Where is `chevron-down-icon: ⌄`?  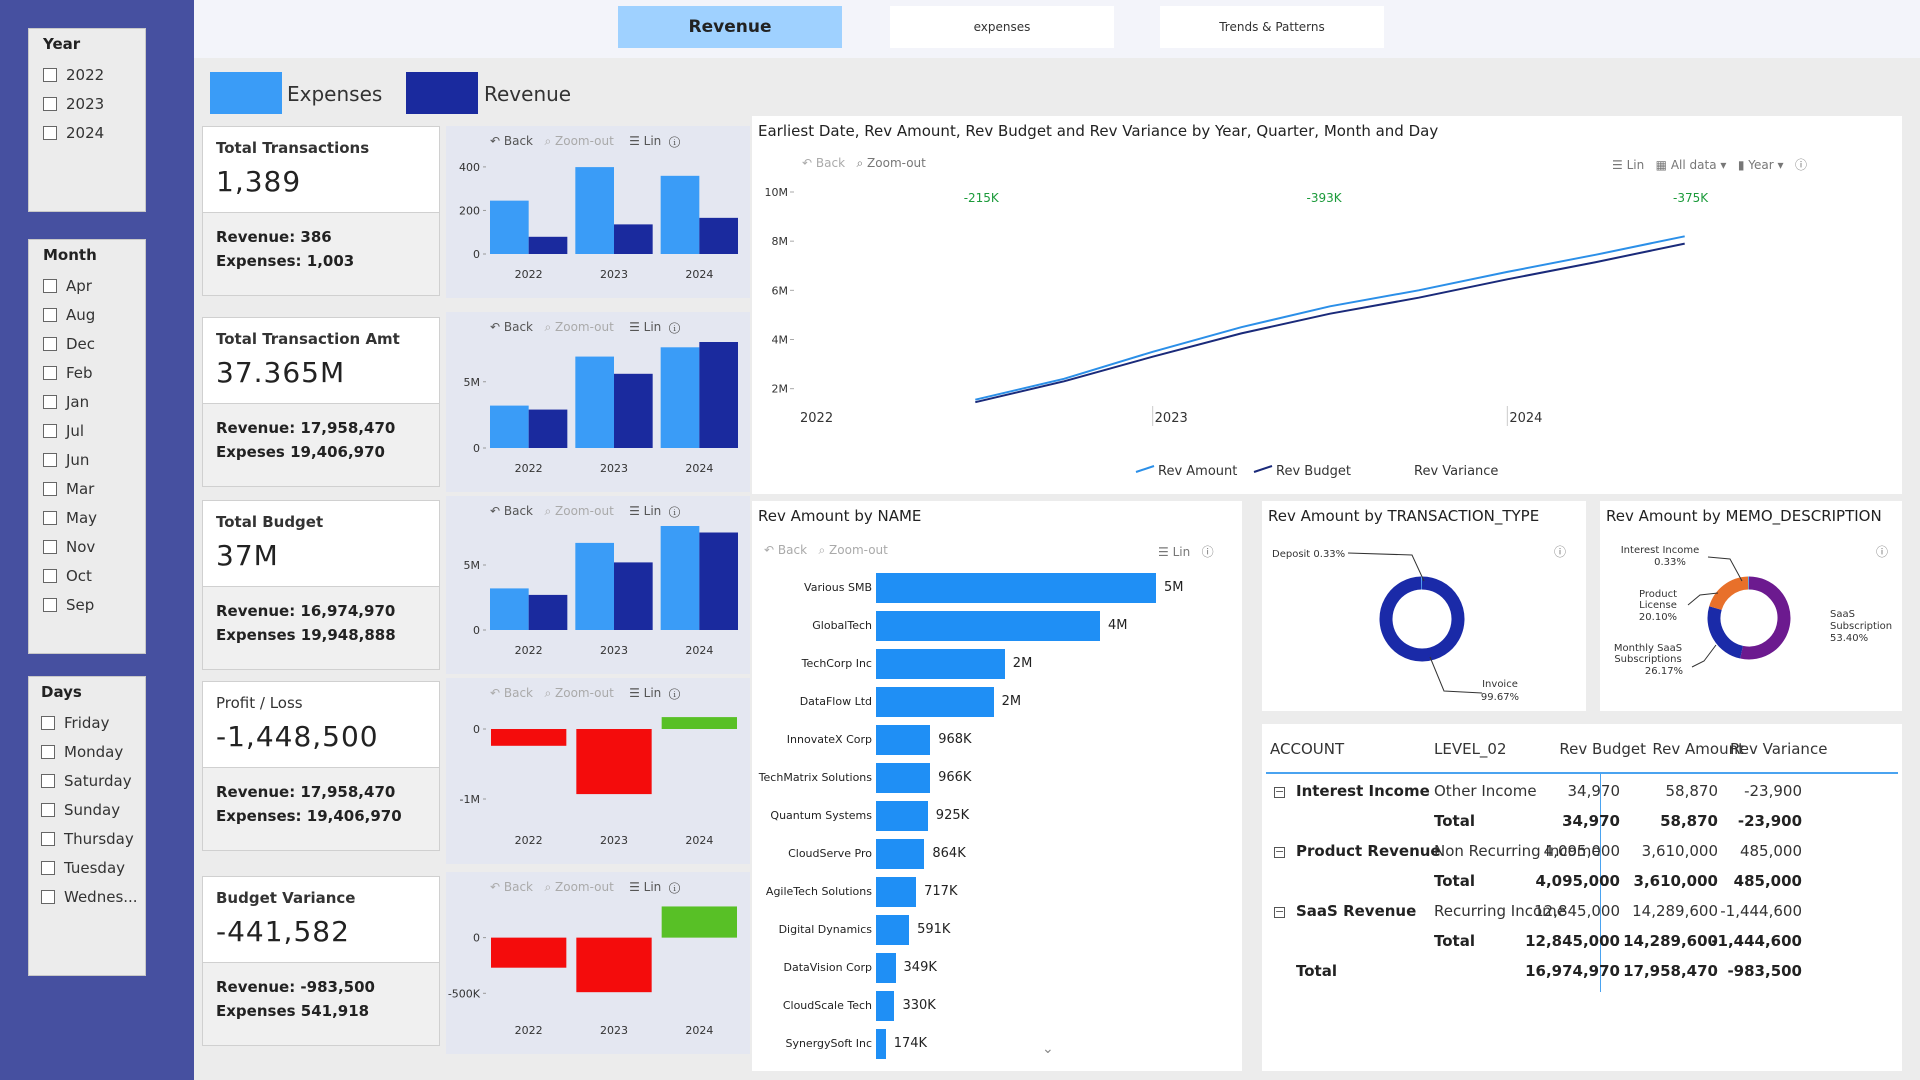
chevron-down-icon: ⌄ is located at coordinates (1048, 1049).